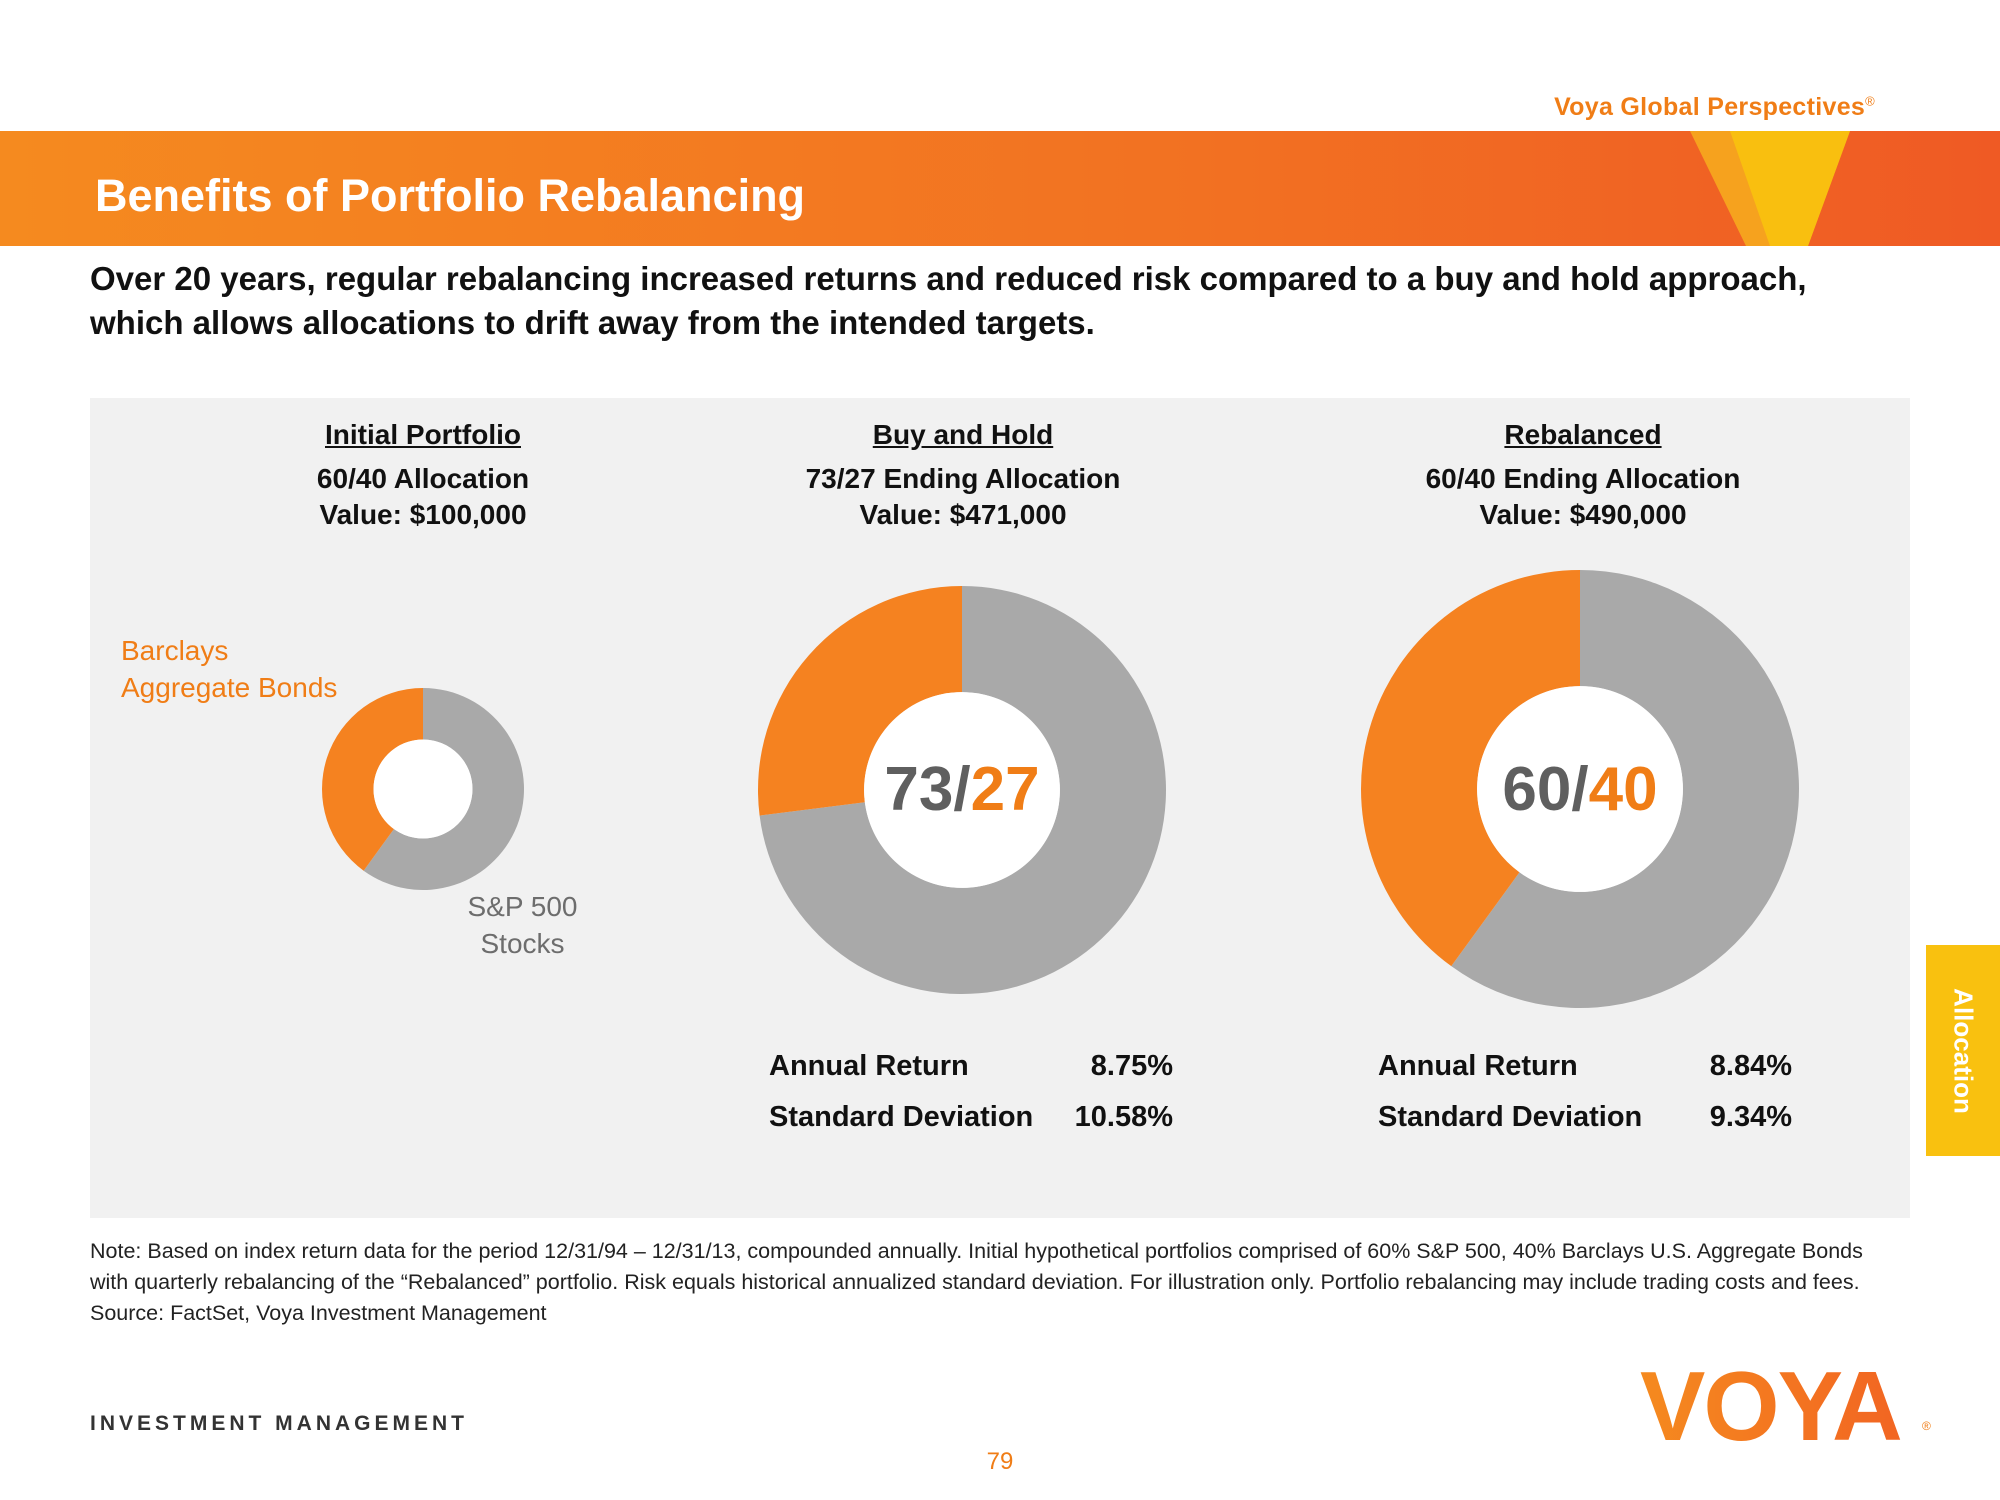 The width and height of the screenshot is (2000, 1500). I want to click on legend-bonds: Barclays Aggregate Bonds, so click(271, 669).